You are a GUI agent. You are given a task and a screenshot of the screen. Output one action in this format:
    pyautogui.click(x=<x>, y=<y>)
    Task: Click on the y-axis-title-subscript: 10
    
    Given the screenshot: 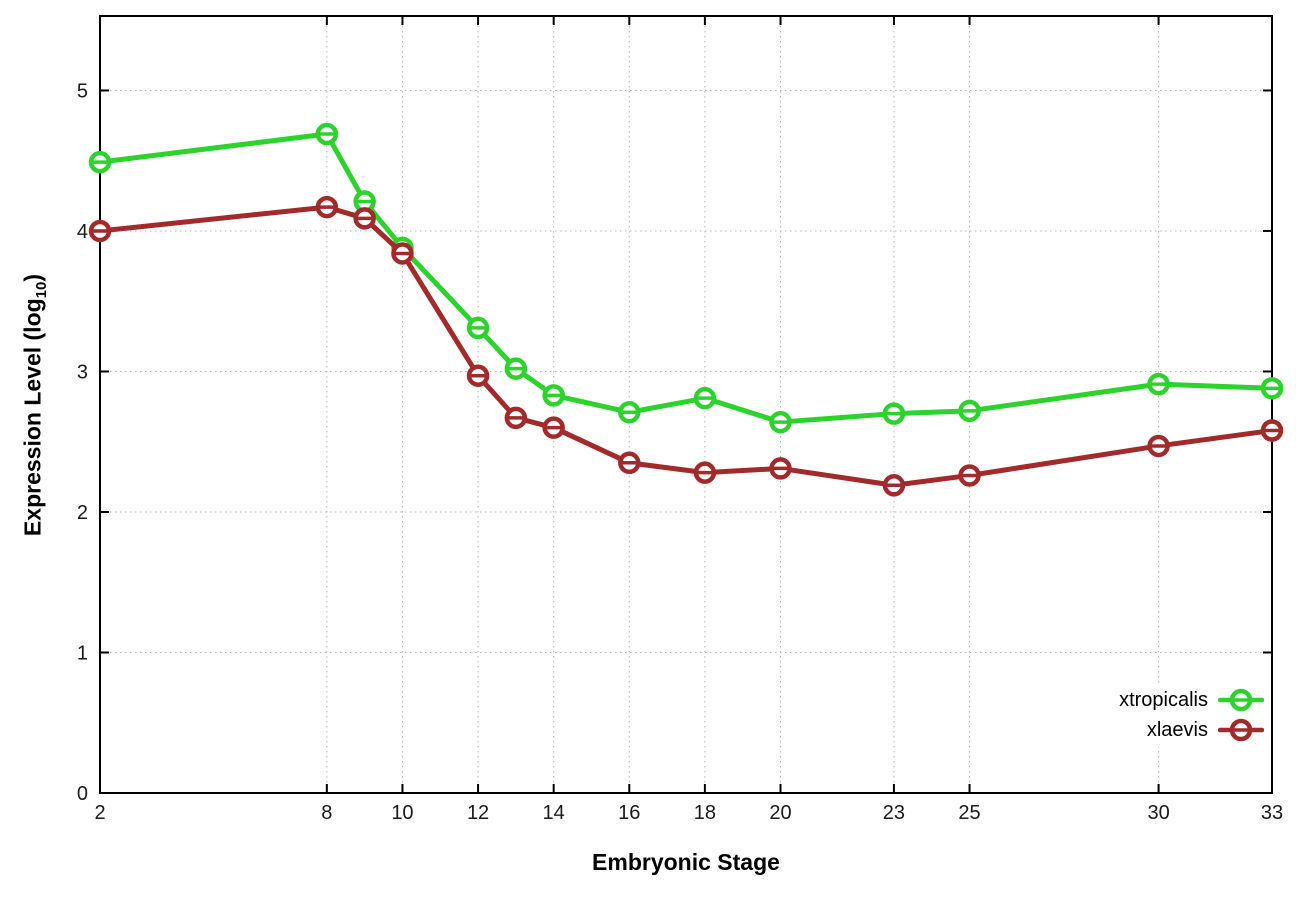 What is the action you would take?
    pyautogui.click(x=42, y=290)
    